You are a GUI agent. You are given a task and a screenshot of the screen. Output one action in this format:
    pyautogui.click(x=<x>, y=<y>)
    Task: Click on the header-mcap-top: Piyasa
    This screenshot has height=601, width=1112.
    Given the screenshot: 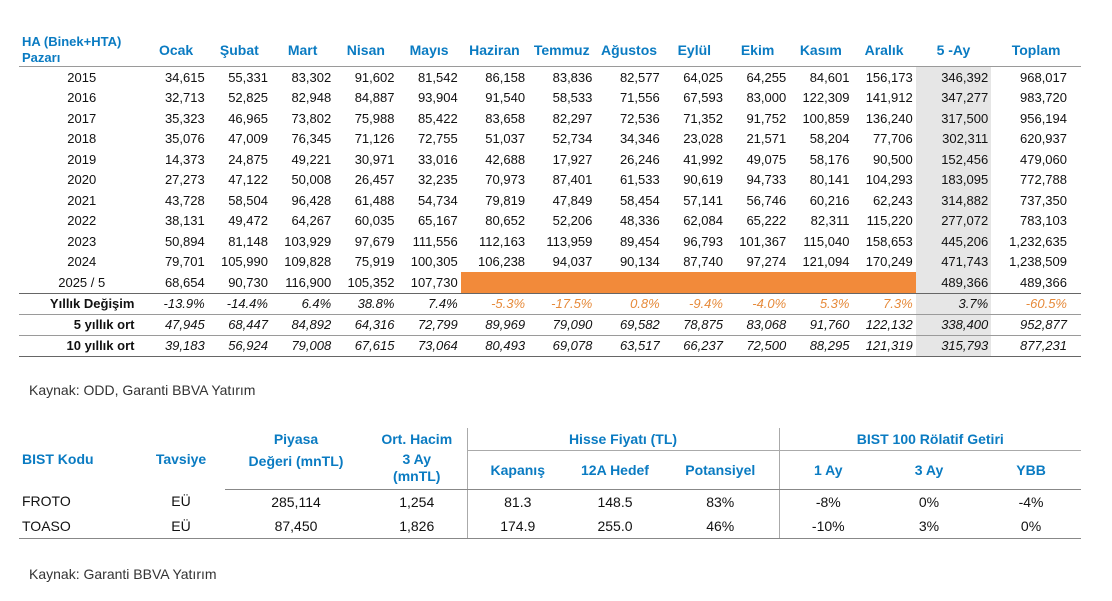 What is the action you would take?
    pyautogui.click(x=296, y=439)
    